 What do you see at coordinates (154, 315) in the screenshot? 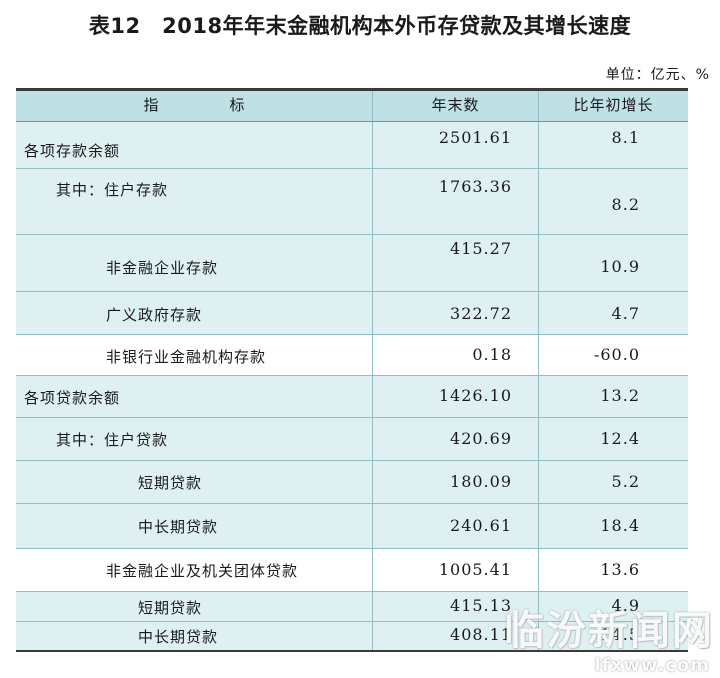
I see `row-label: 广义政府存款` at bounding box center [154, 315].